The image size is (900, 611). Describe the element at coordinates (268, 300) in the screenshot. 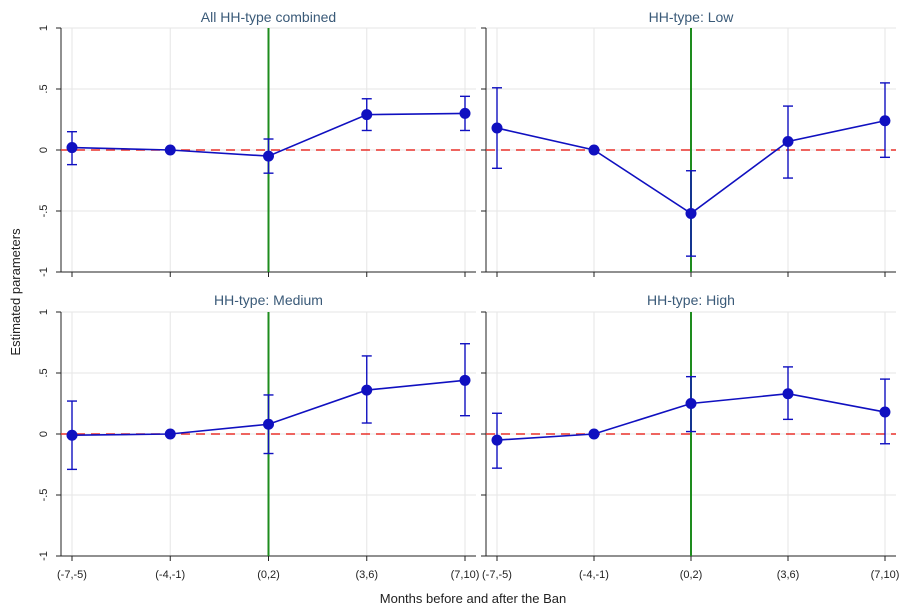

I see `panel-title: HH-type: Medium` at that location.